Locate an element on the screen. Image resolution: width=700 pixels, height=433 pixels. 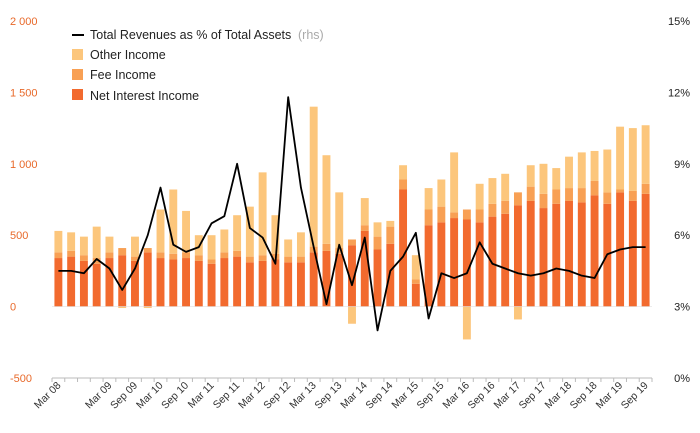
x-tick-label: Sep 09 is located at coordinates (124, 396).